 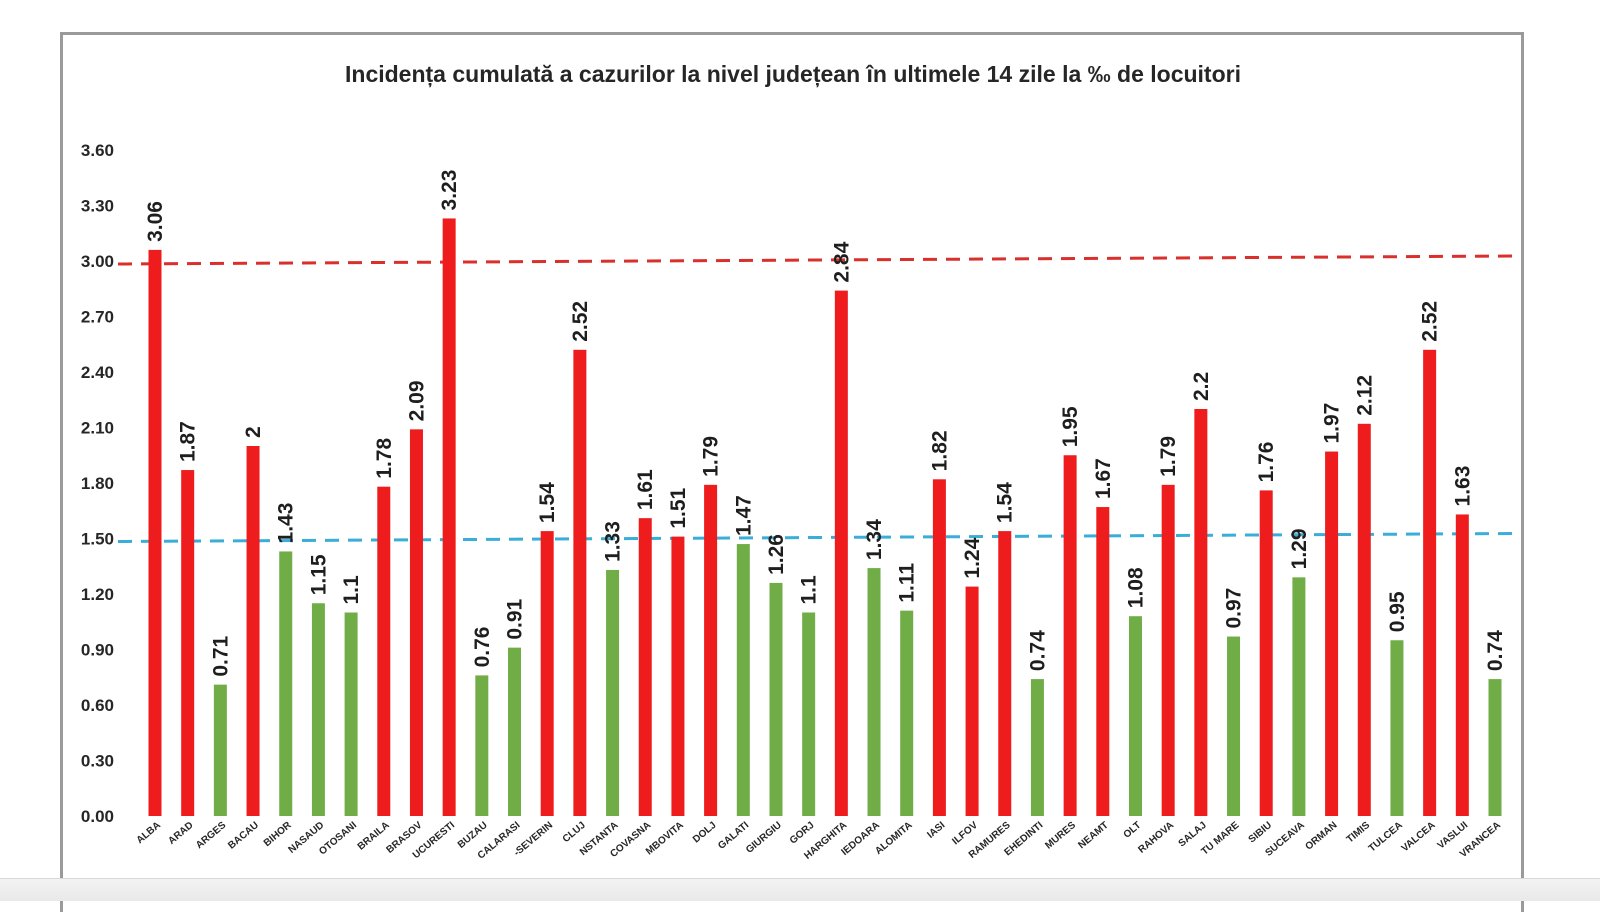 What do you see at coordinates (243, 836) in the screenshot?
I see `category-label: BACAU` at bounding box center [243, 836].